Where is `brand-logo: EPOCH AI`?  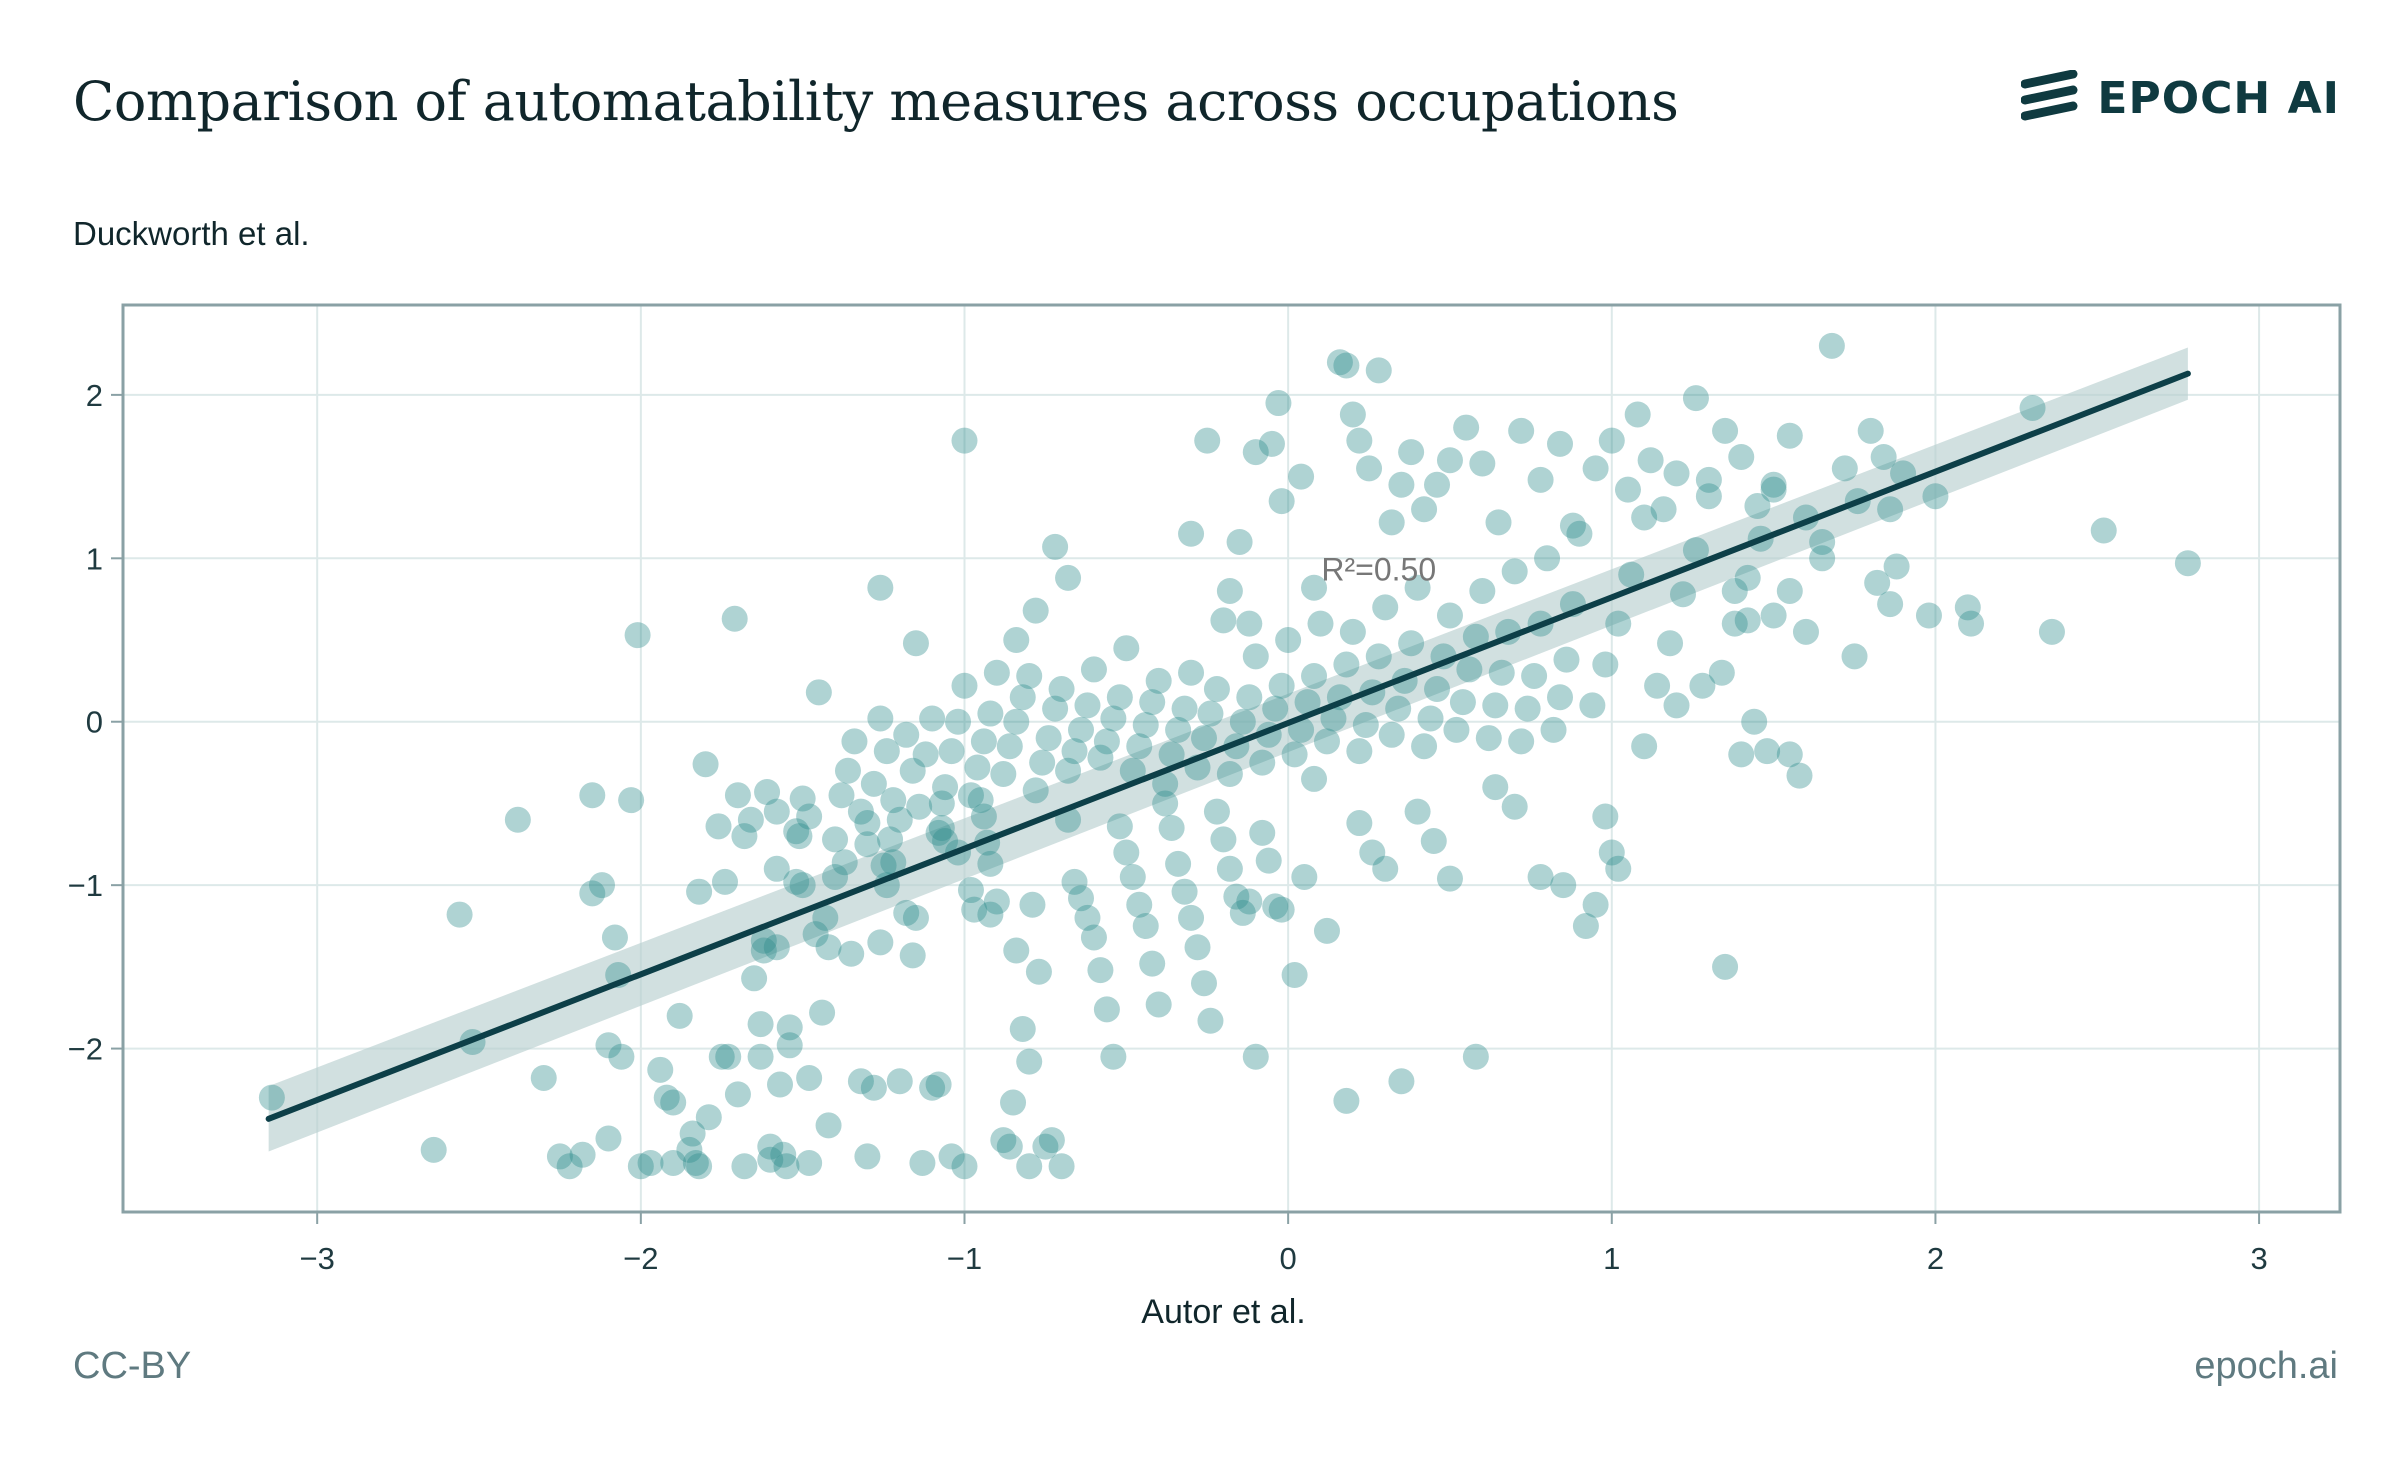 brand-logo: EPOCH AI is located at coordinates (2180, 98).